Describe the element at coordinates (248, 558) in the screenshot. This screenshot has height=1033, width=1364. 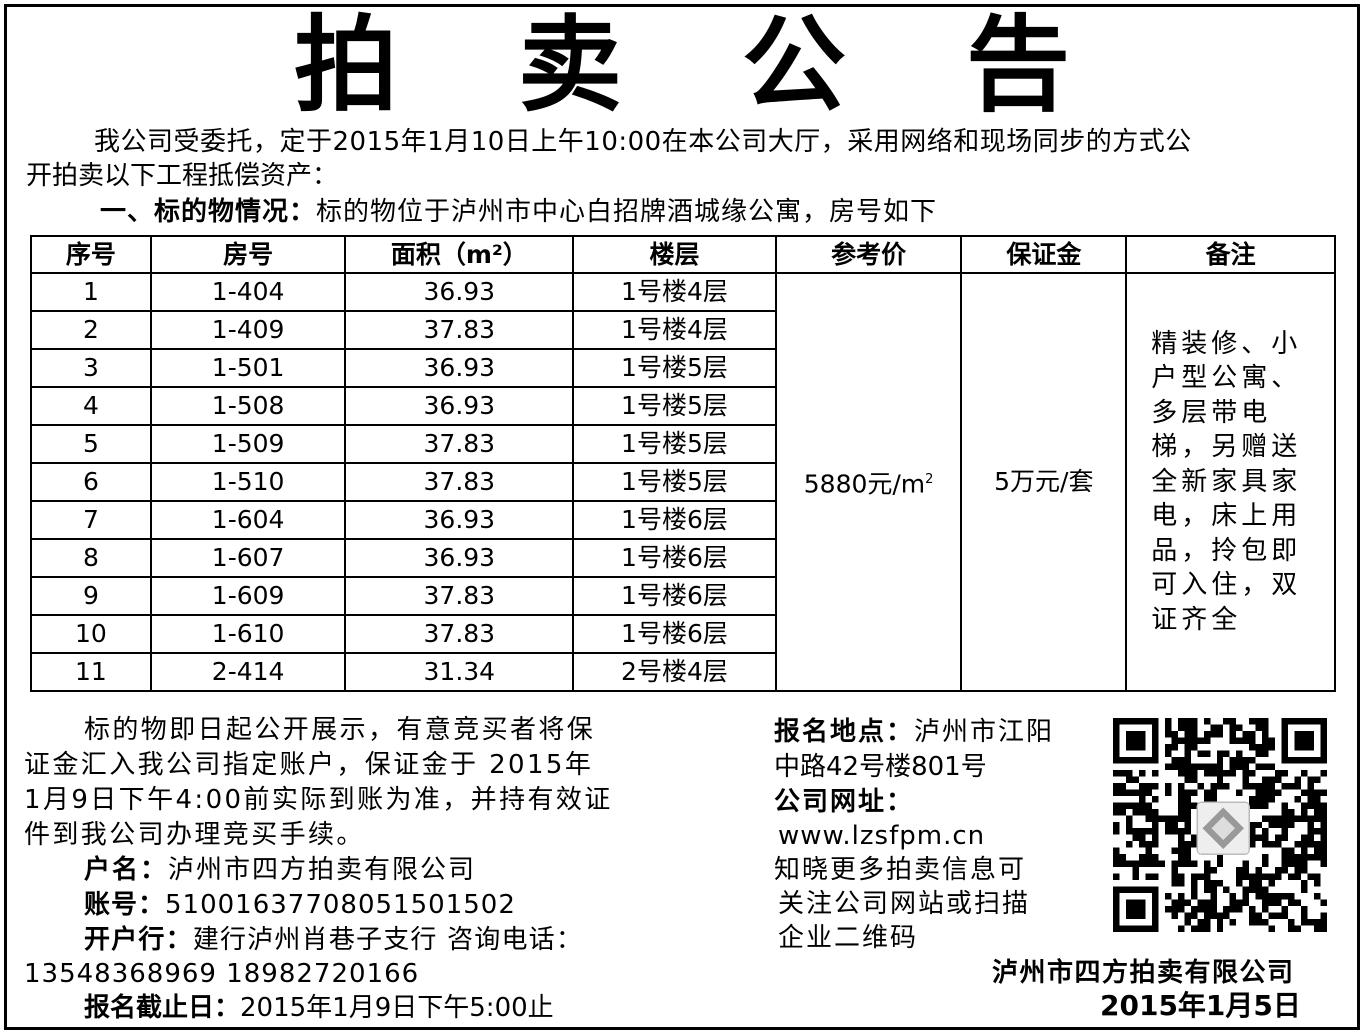
I see `row-room: 1-607` at that location.